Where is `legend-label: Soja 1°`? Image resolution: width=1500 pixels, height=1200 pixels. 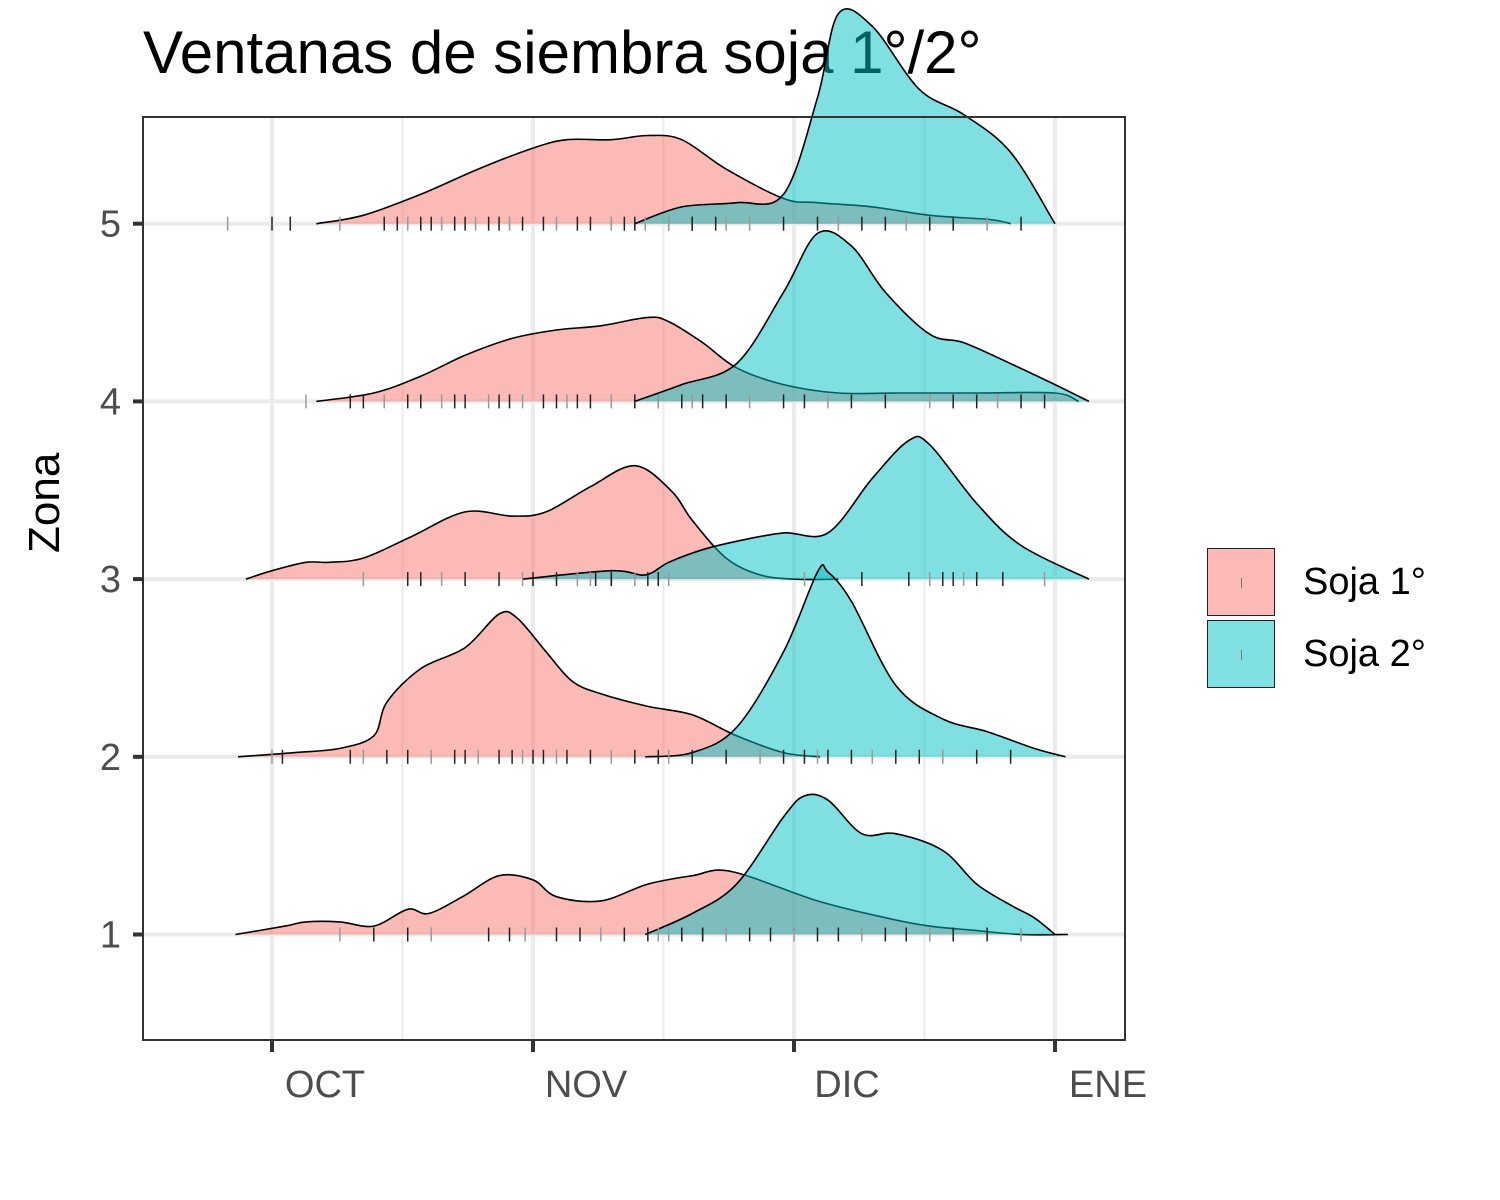
legend-label: Soja 1° is located at coordinates (1364, 581).